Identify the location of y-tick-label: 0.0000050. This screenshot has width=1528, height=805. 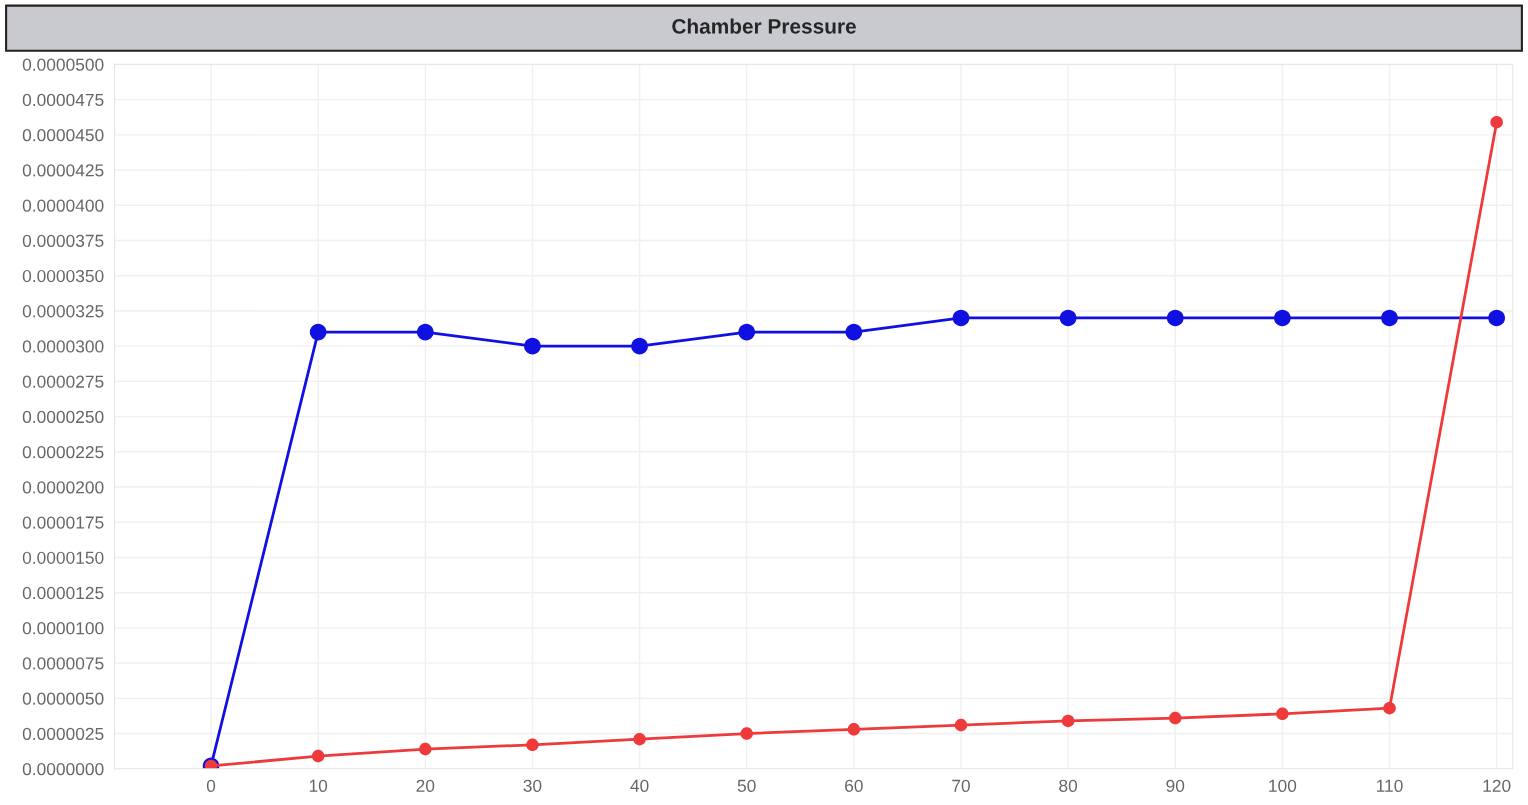
(63, 698).